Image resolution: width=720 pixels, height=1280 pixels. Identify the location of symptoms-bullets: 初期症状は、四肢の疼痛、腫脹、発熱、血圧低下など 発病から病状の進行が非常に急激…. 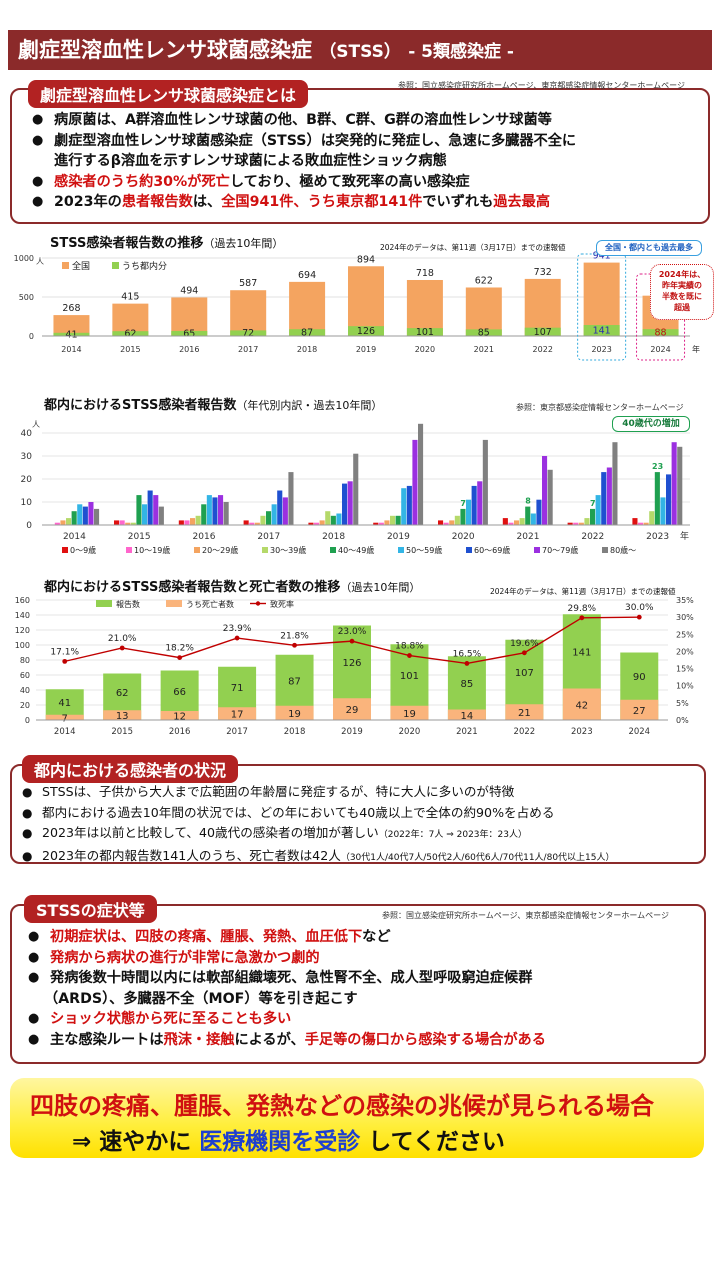
(287, 988).